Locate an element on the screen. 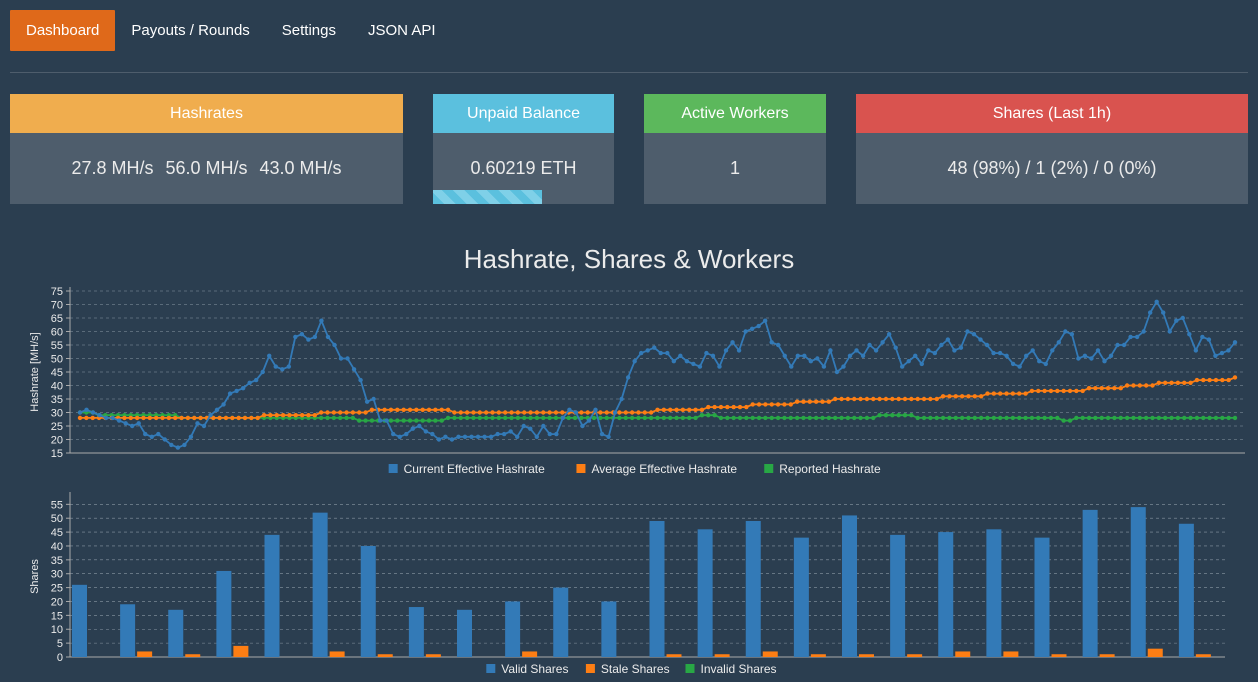  y-tick-label: 65 is located at coordinates (57, 319).